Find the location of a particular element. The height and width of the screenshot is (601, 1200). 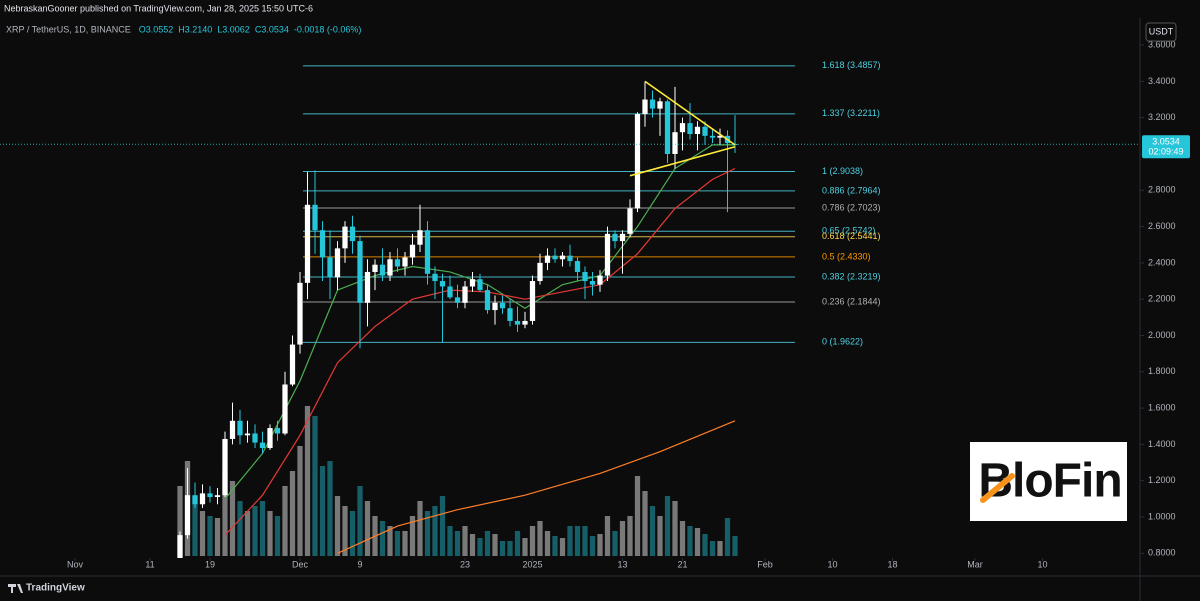

symbol: XRP / TetherUS, 1D, BINANCE is located at coordinates (68, 29).